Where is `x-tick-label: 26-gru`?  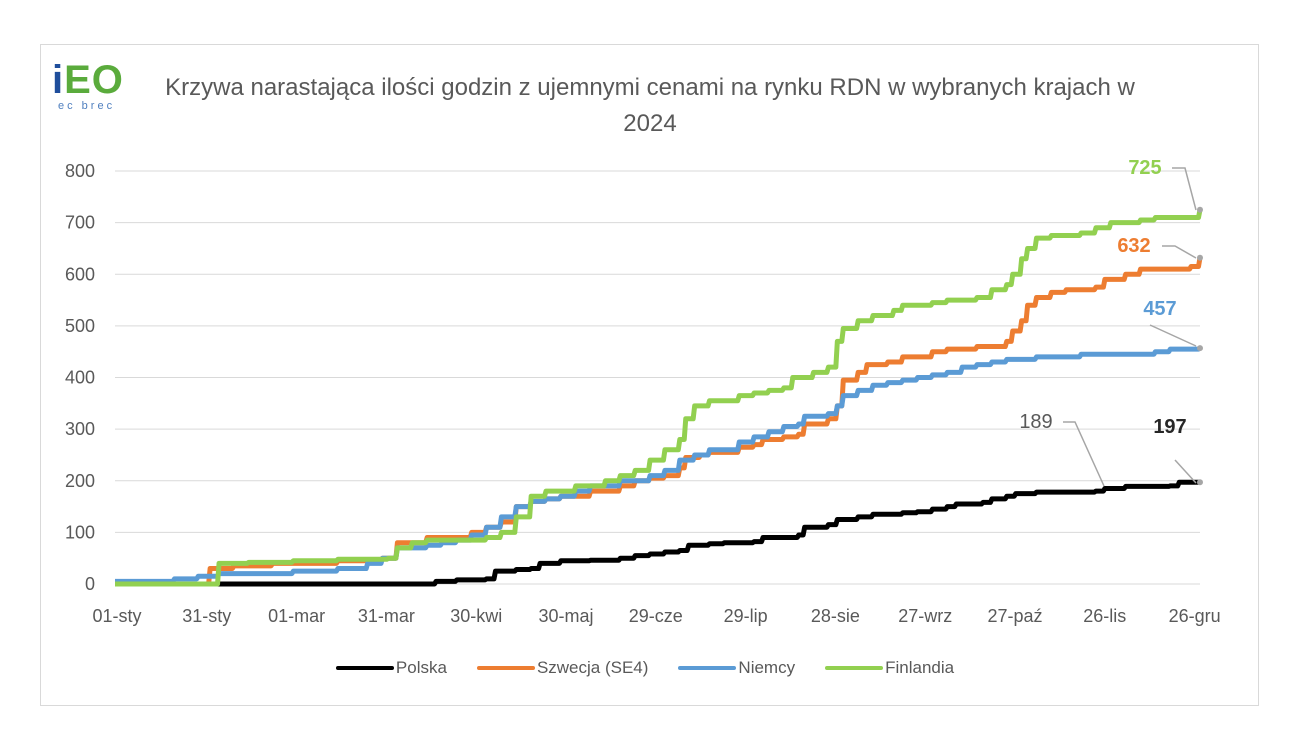
x-tick-label: 26-gru is located at coordinates (1195, 616).